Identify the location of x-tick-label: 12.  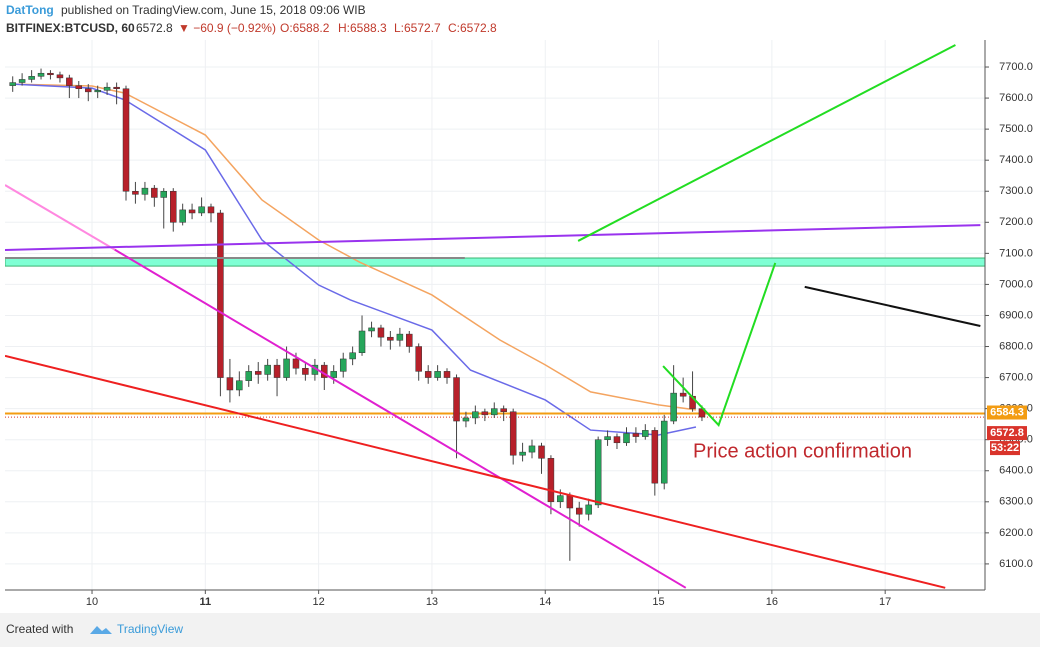
(319, 602).